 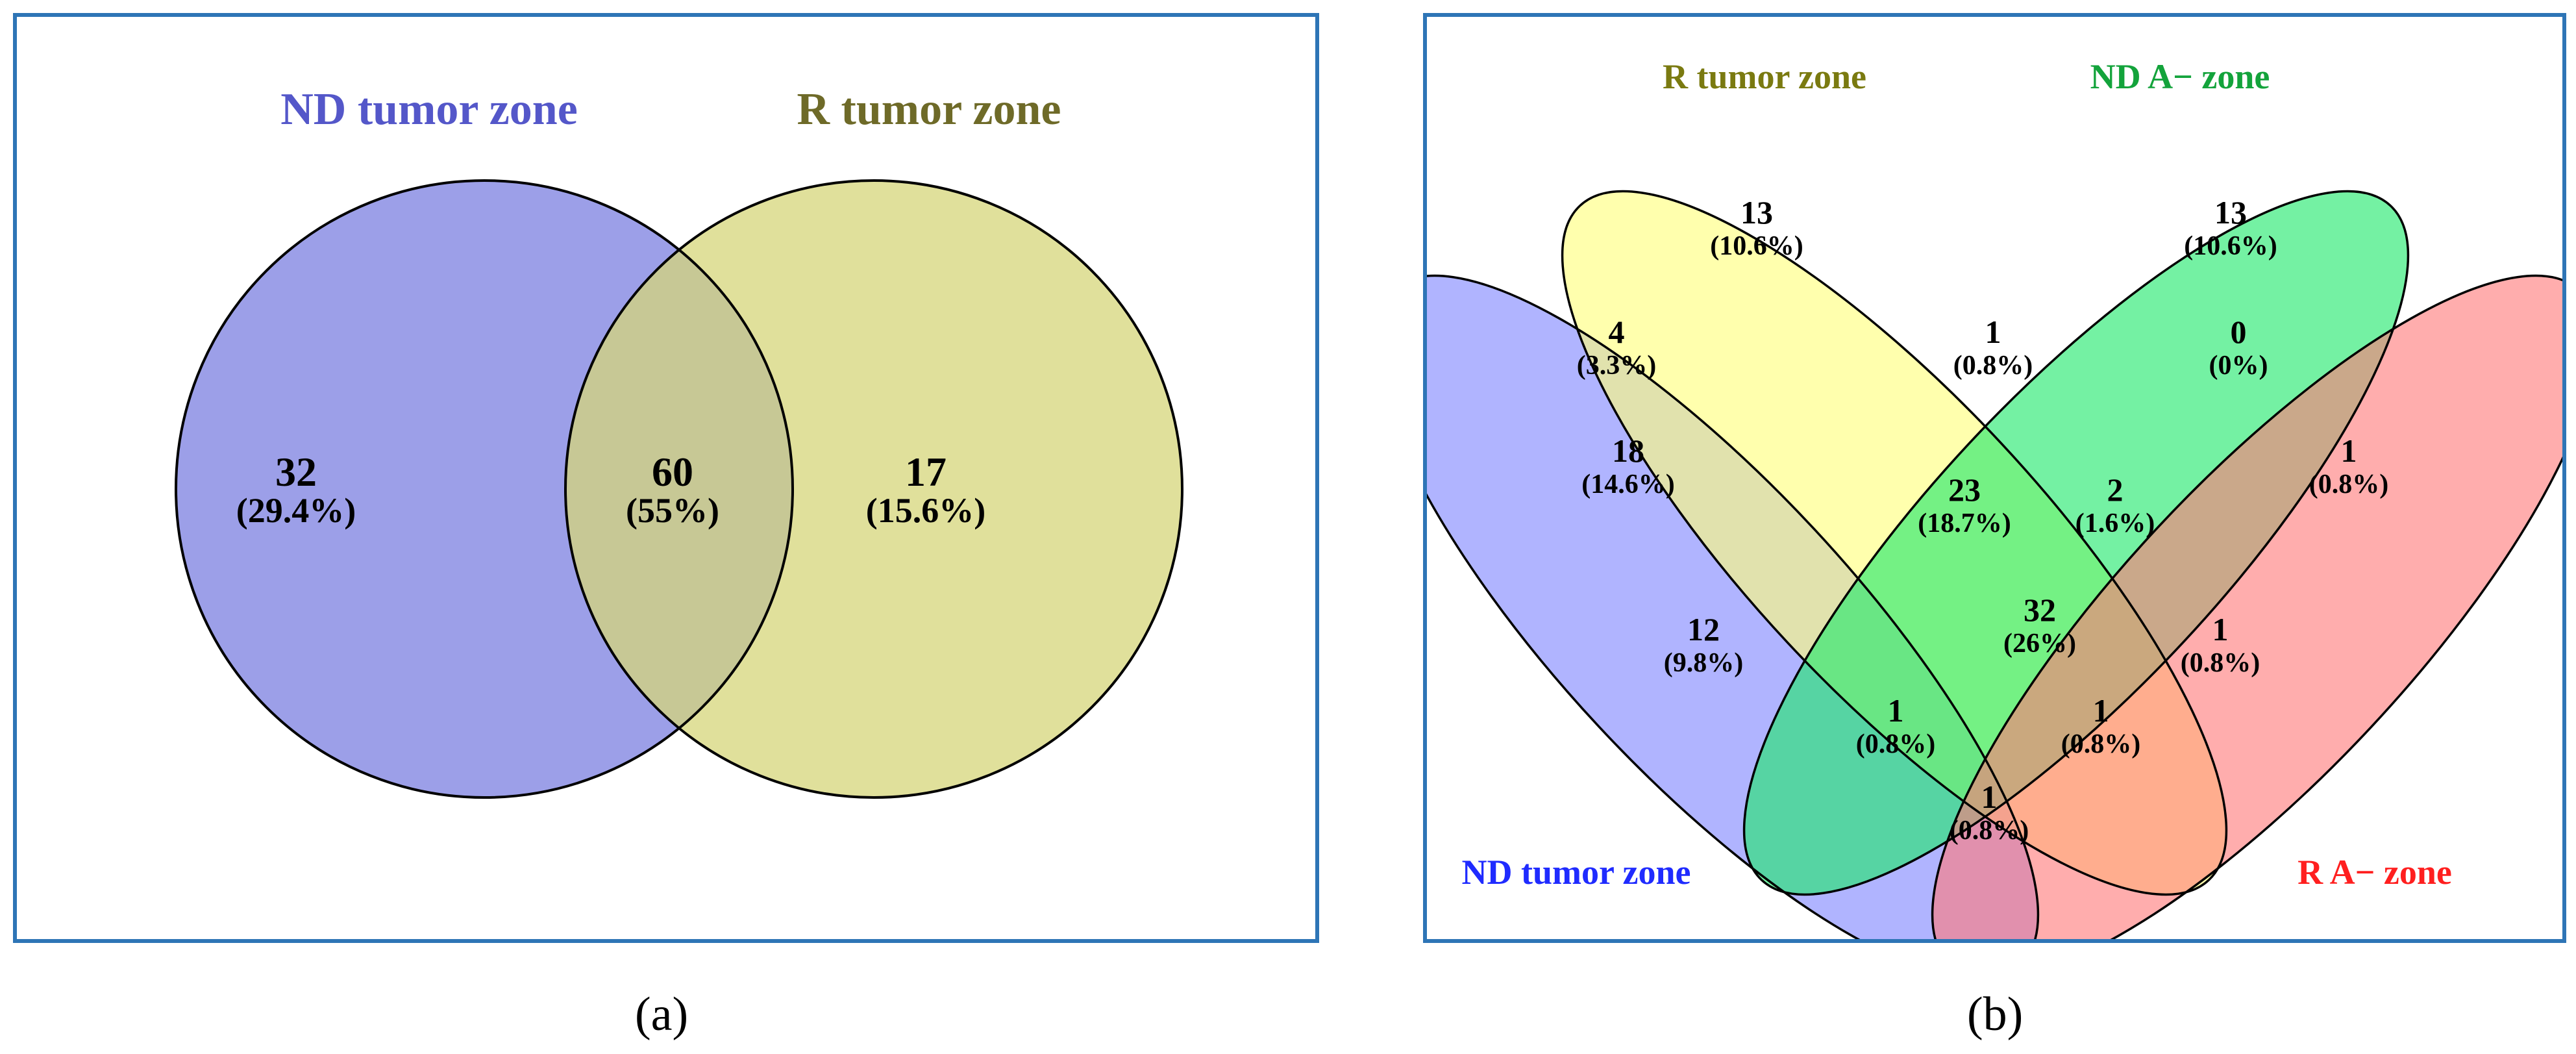 What do you see at coordinates (1756, 246) in the screenshot?
I see `region-b-percent-1: (10.6%)` at bounding box center [1756, 246].